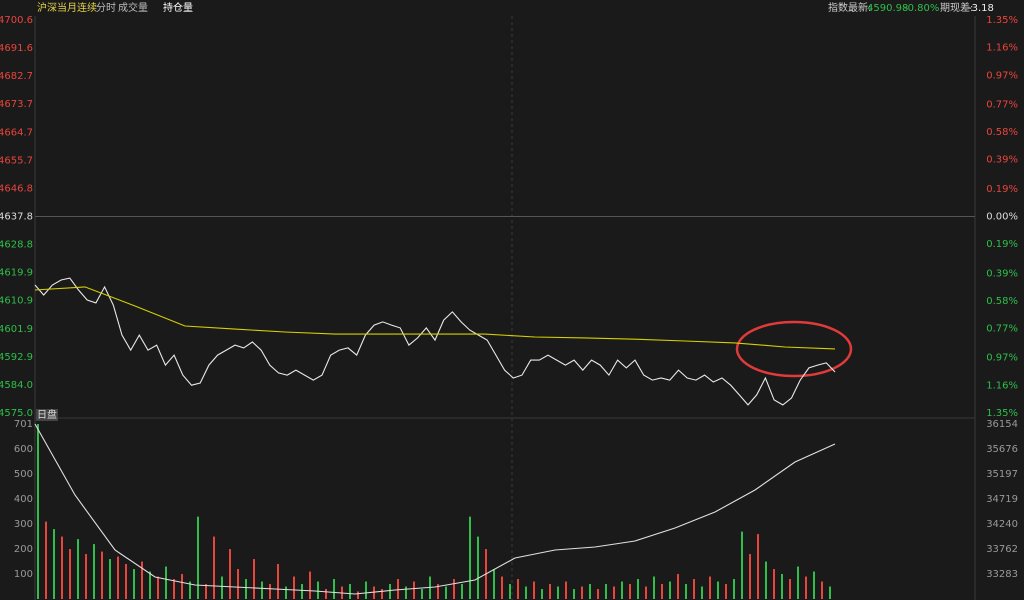 The height and width of the screenshot is (600, 1024). I want to click on y-tick-label: 4646.8, so click(16, 188).